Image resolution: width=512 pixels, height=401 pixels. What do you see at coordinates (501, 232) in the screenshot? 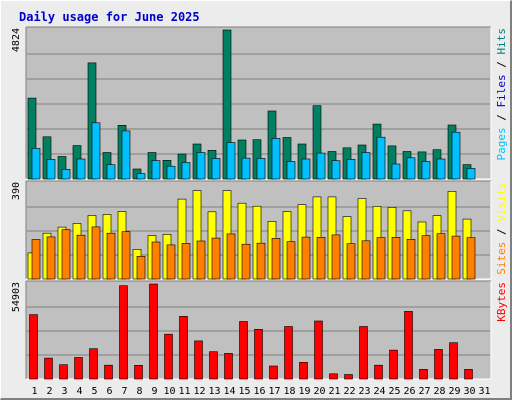
I see `visits-ylabel-part: /` at bounding box center [501, 232].